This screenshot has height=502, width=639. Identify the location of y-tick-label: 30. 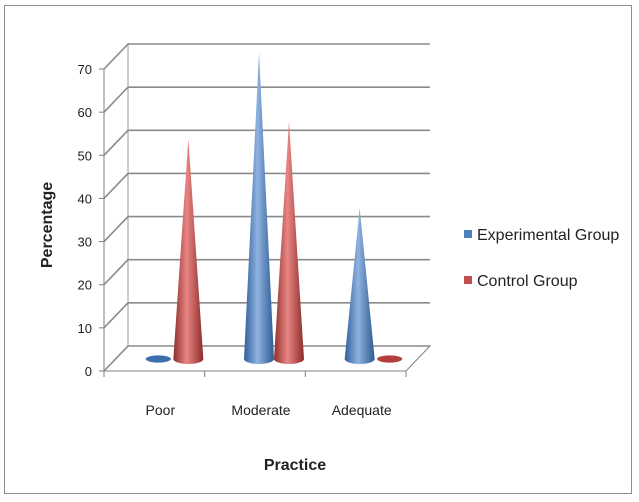
(85, 242).